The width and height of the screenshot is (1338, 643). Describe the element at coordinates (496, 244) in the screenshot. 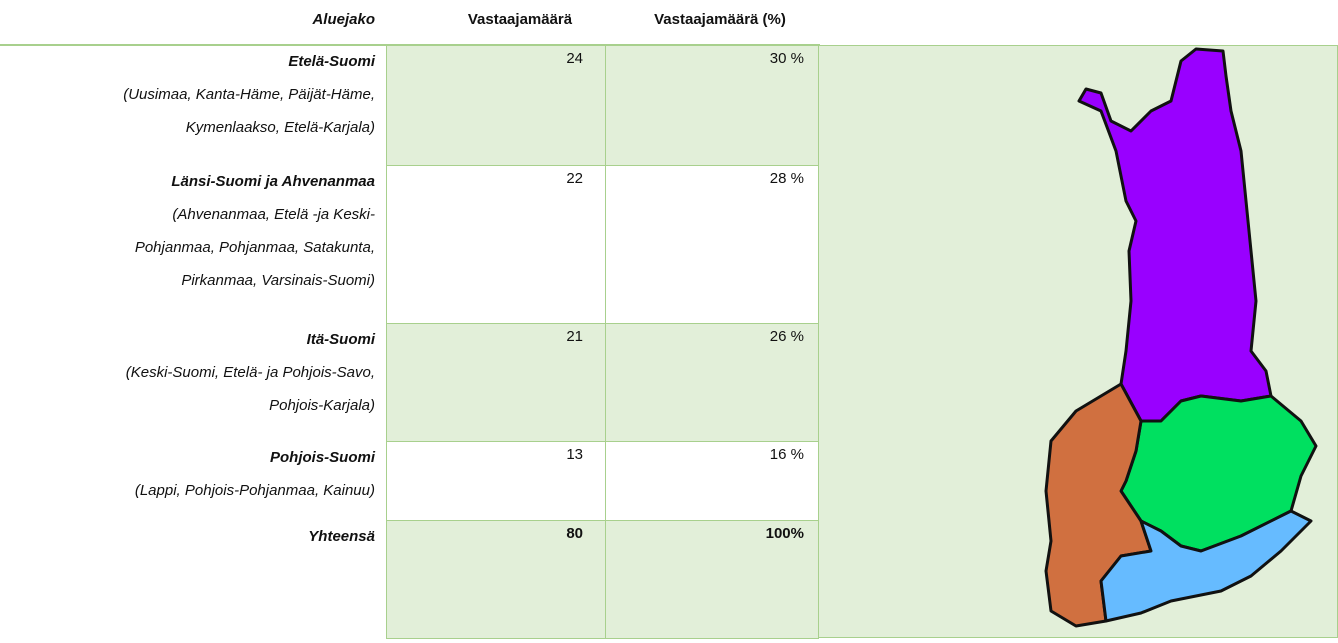

I see `count-cell: 22` at that location.